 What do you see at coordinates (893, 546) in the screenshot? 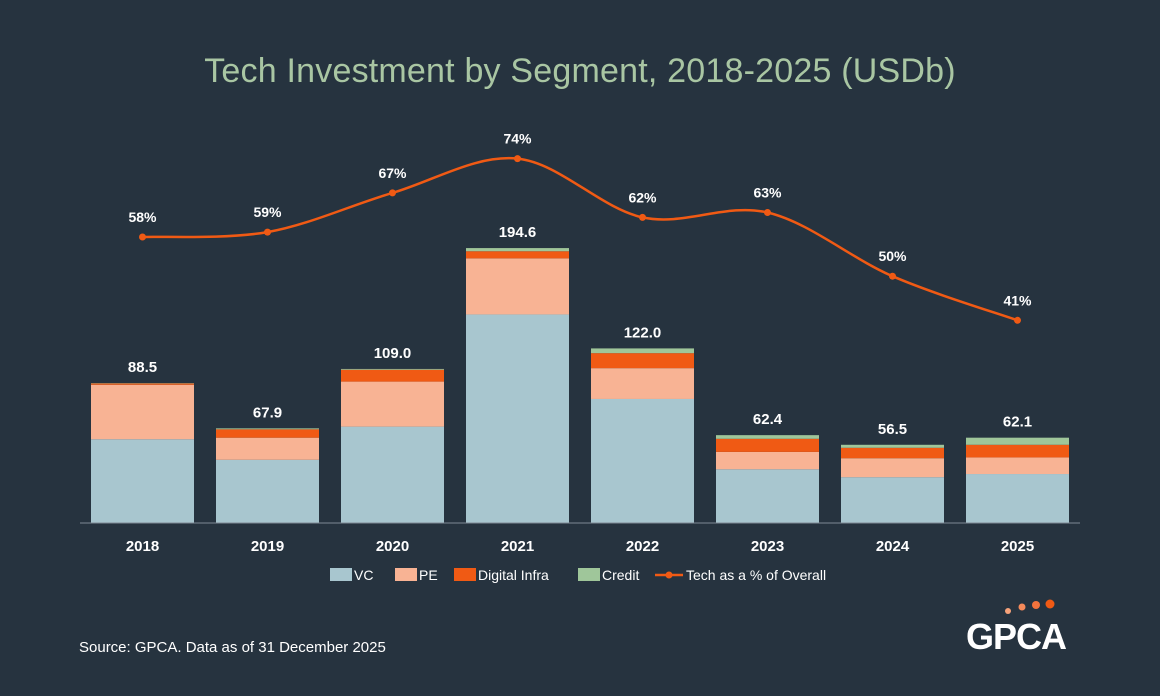
I see `x-tick-label-2024: 2024` at bounding box center [893, 546].